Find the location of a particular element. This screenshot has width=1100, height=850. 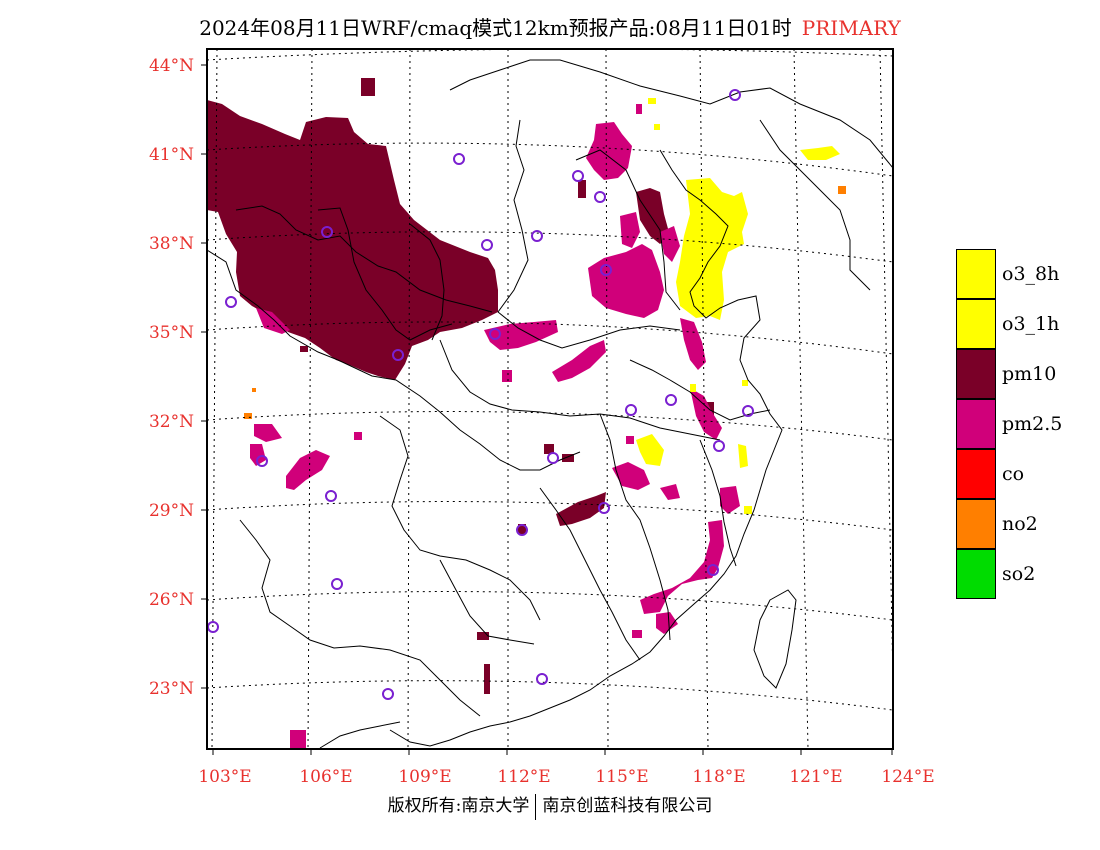

legend-item-o3-1h: o3_1h is located at coordinates (1026, 324).